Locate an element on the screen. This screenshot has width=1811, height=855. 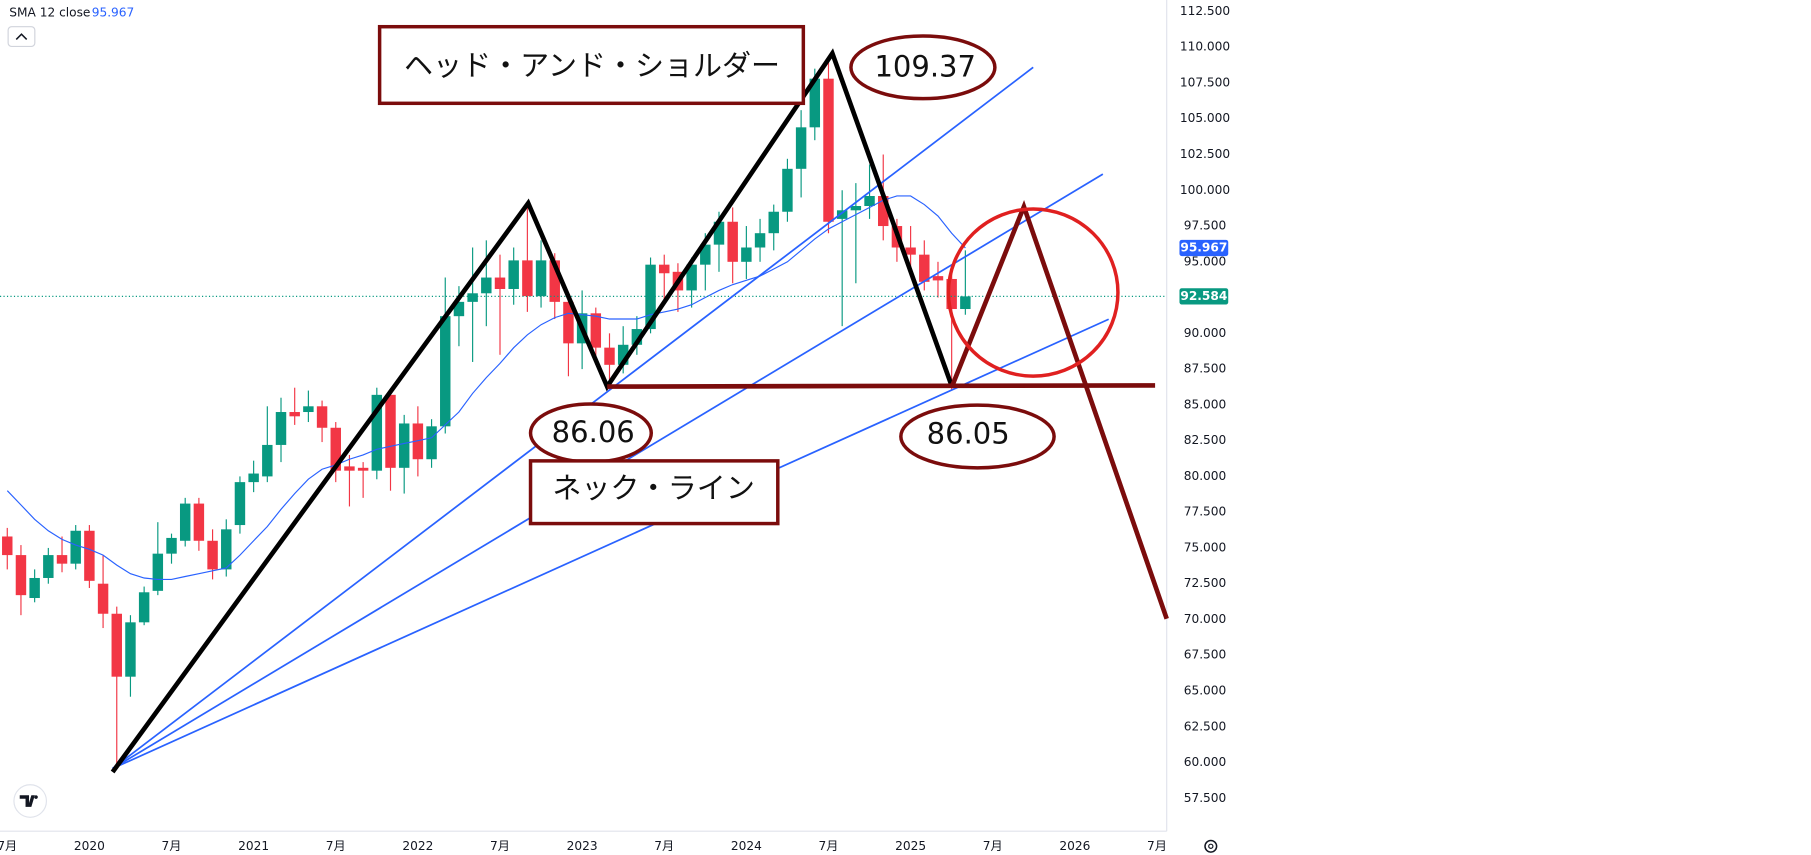
y-tick-label: 112.500 is located at coordinates (1205, 11).